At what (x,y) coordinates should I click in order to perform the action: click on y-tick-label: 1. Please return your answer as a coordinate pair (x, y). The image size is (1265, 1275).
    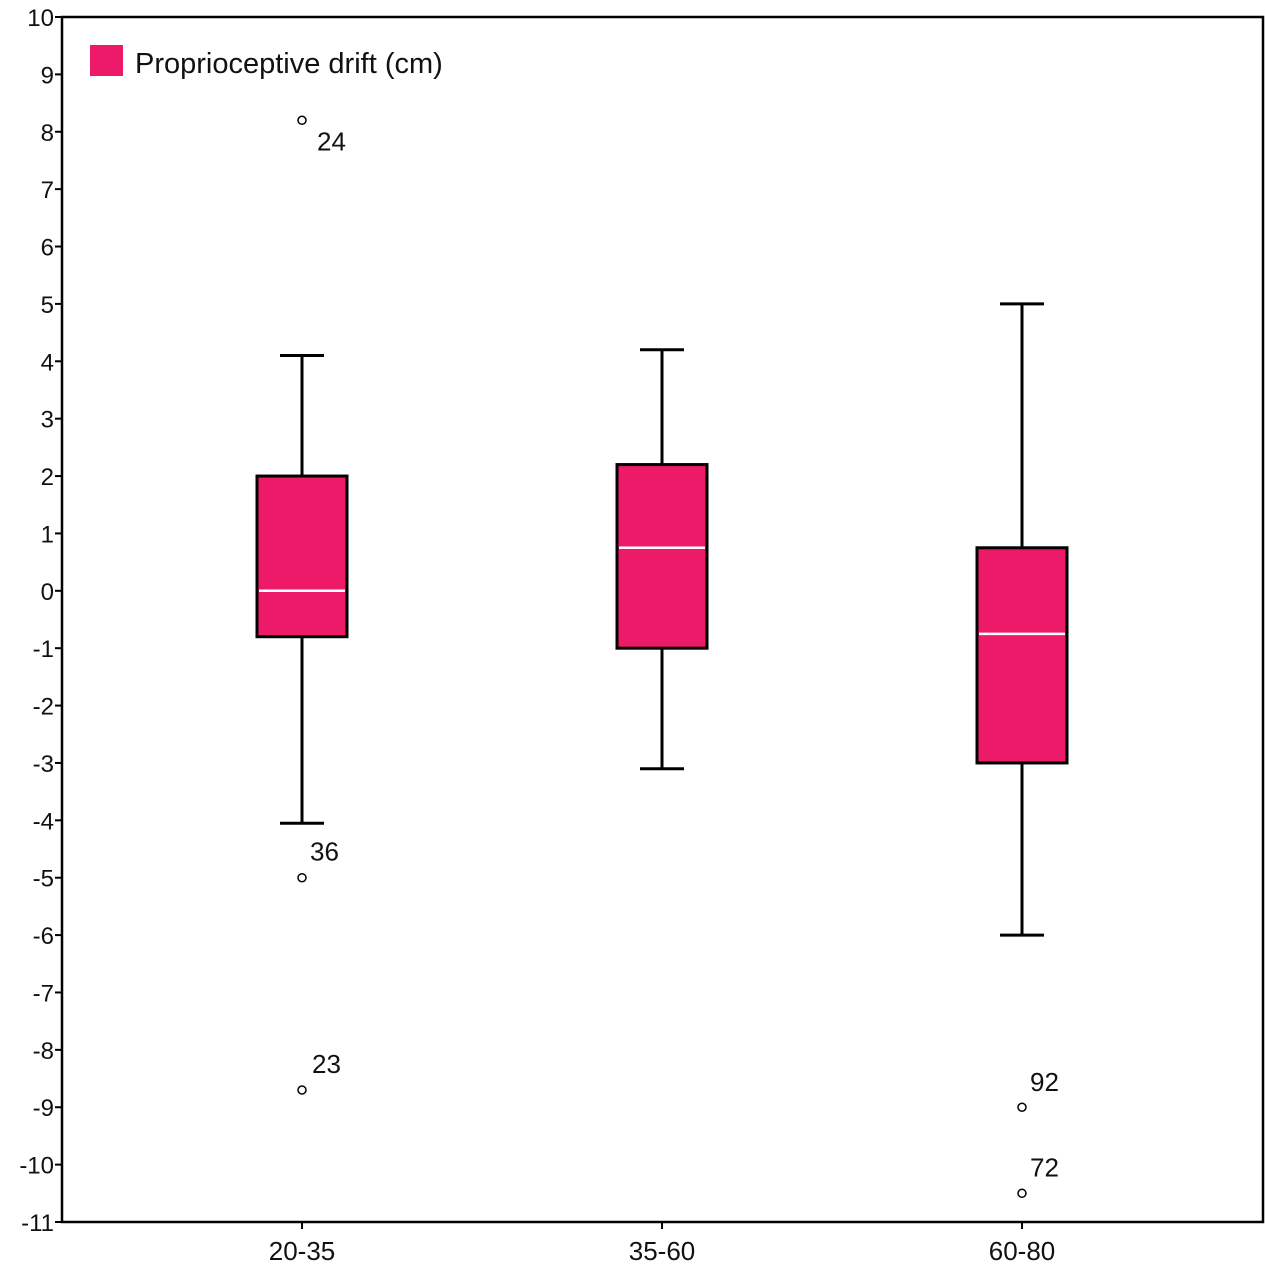
    Looking at the image, I should click on (47, 534).